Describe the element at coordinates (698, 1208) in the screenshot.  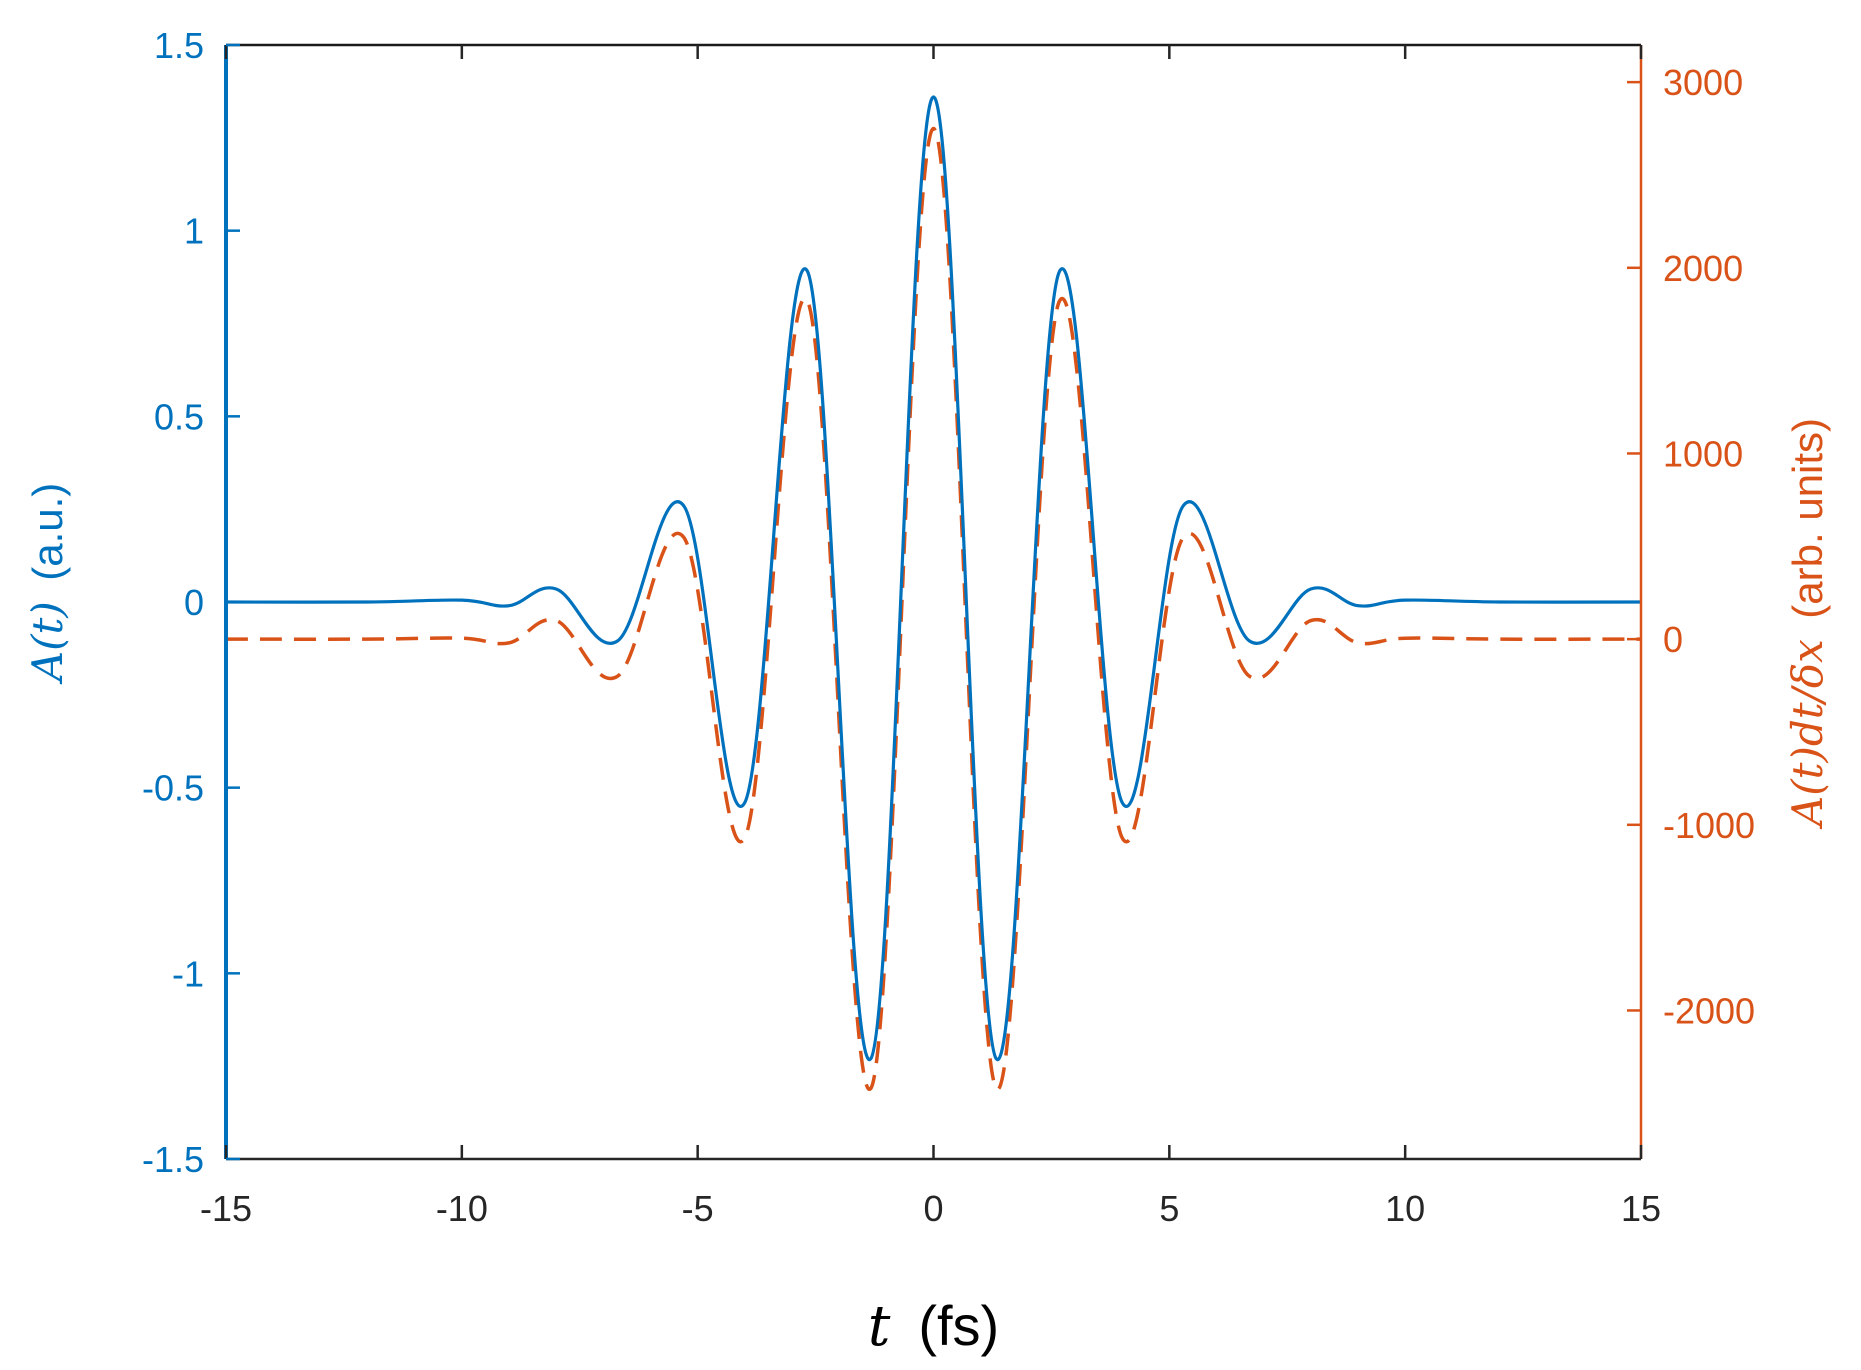
I see `x-tick-label: -5` at that location.